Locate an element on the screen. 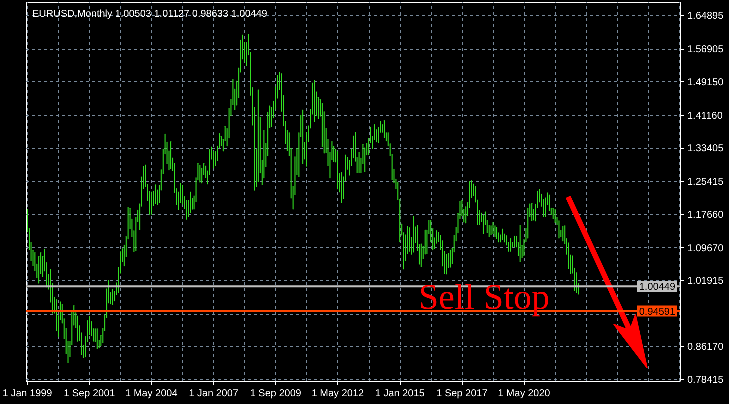 Image resolution: width=729 pixels, height=404 pixels. x-tick-label: 1 Jan 1999 is located at coordinates (27, 394).